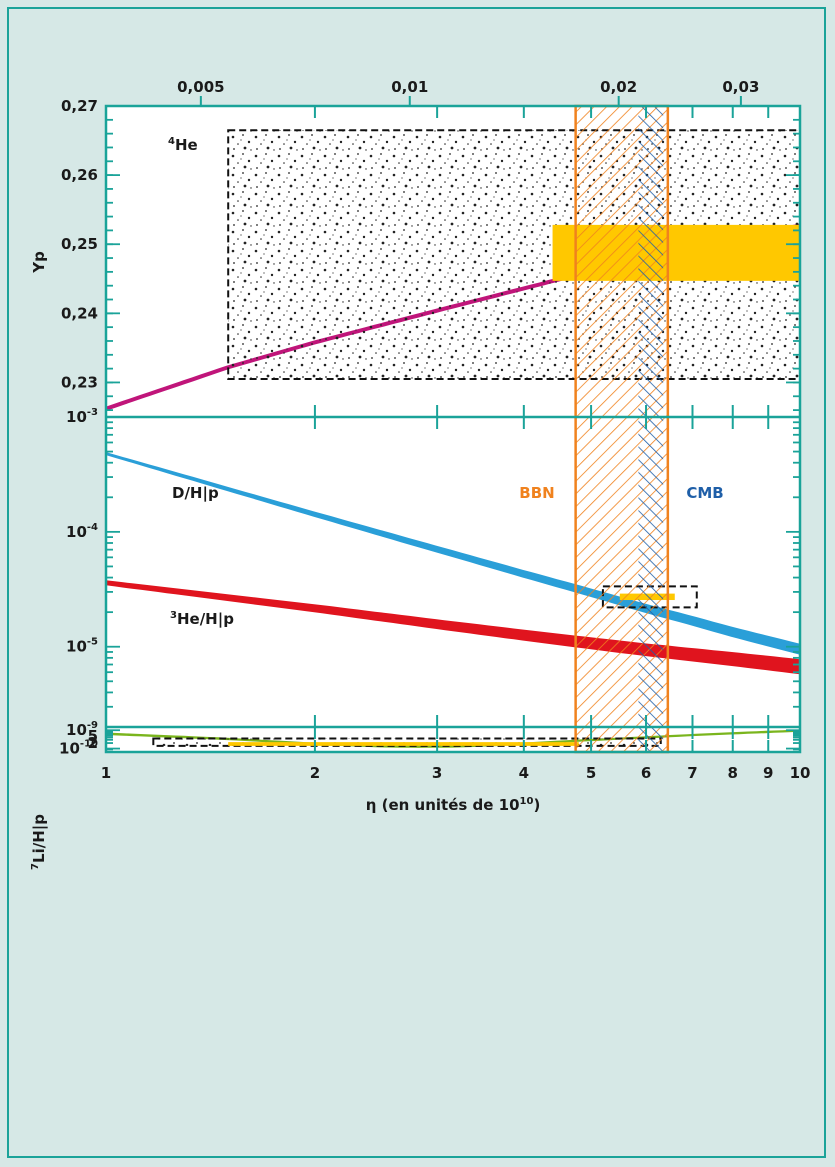 This screenshot has height=1167, width=835. What do you see at coordinates (171, 141) in the screenshot?
I see `he4-label-sup: 4` at bounding box center [171, 141].